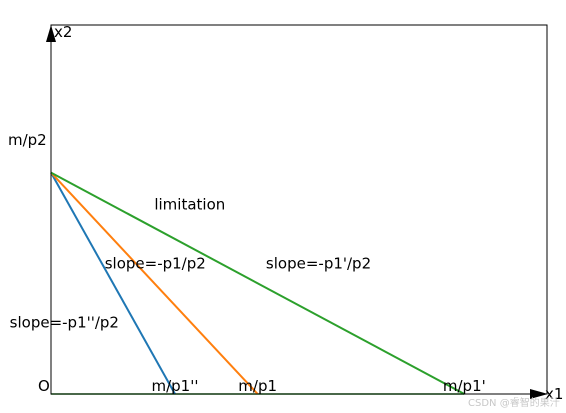  What do you see at coordinates (539, 394) in the screenshot?
I see `x-axis-arrowhead` at bounding box center [539, 394].